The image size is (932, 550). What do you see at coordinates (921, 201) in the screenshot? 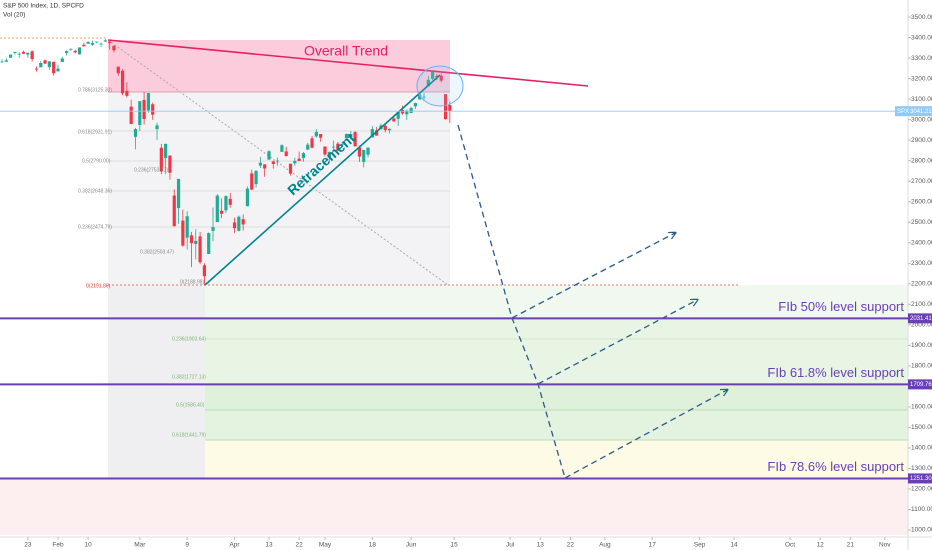
I see `y-tick-label: 2600.00` at bounding box center [921, 201].